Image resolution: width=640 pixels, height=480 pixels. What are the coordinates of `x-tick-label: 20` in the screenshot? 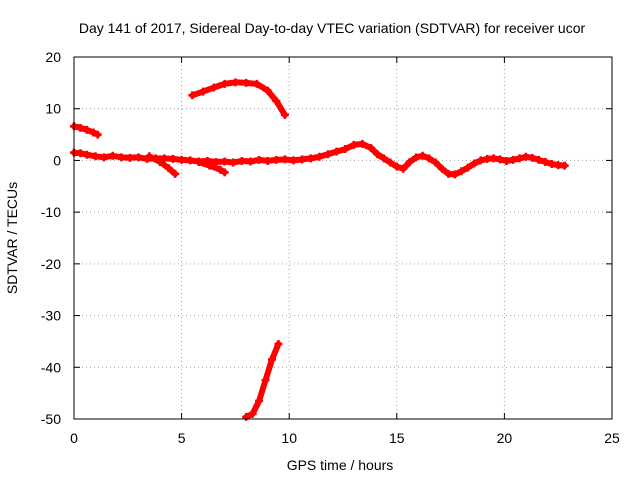 It's located at (505, 438).